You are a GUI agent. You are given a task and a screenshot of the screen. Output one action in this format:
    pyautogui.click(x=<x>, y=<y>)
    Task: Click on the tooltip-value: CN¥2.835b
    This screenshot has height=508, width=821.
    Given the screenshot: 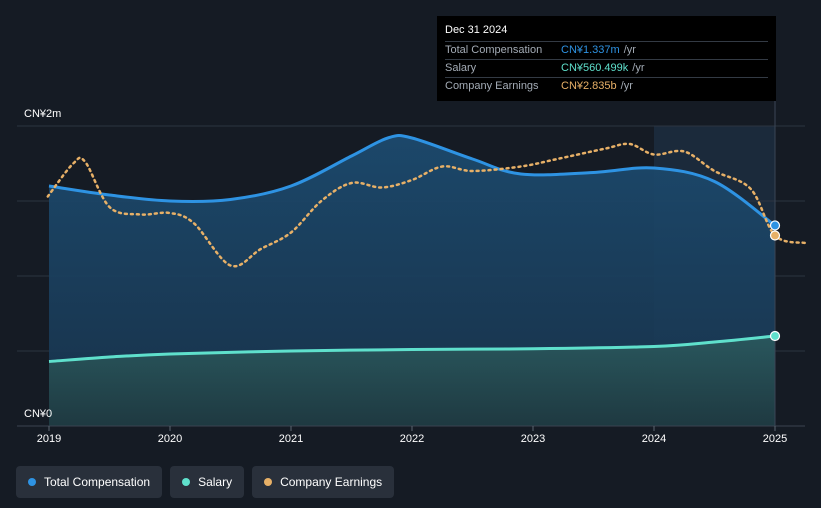 What is the action you would take?
    pyautogui.click(x=589, y=86)
    